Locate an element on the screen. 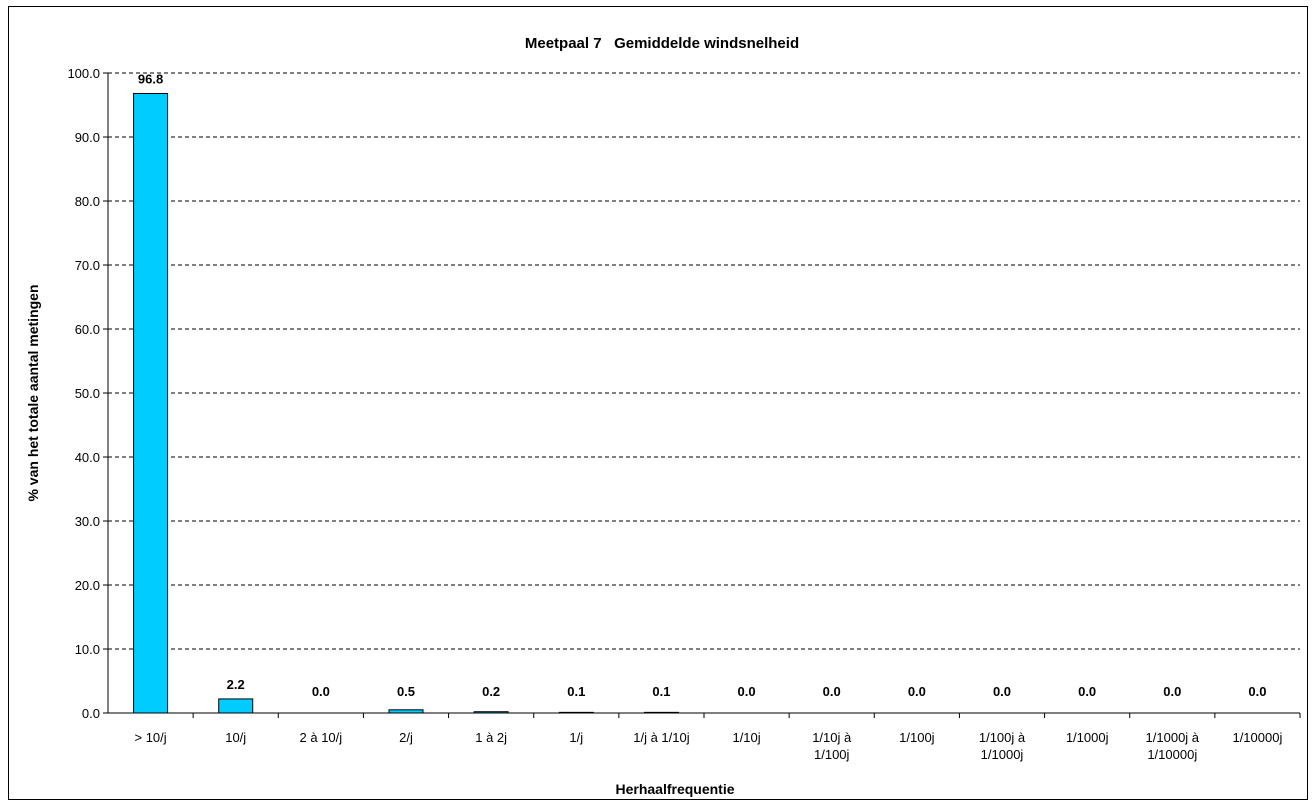 This screenshot has height=804, width=1315. x-category-label: 1/10j is located at coordinates (746, 737).